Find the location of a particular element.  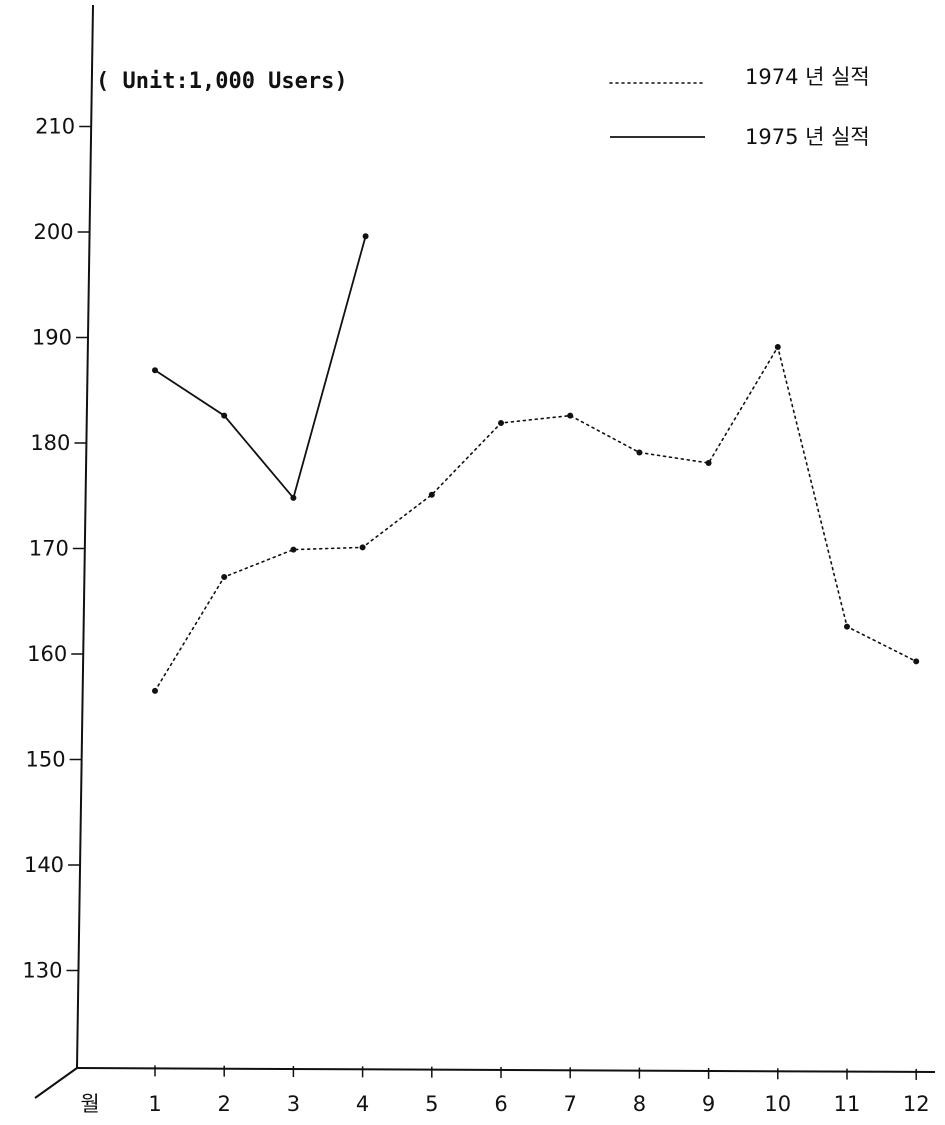

x-tick-label: 2 is located at coordinates (224, 1104).